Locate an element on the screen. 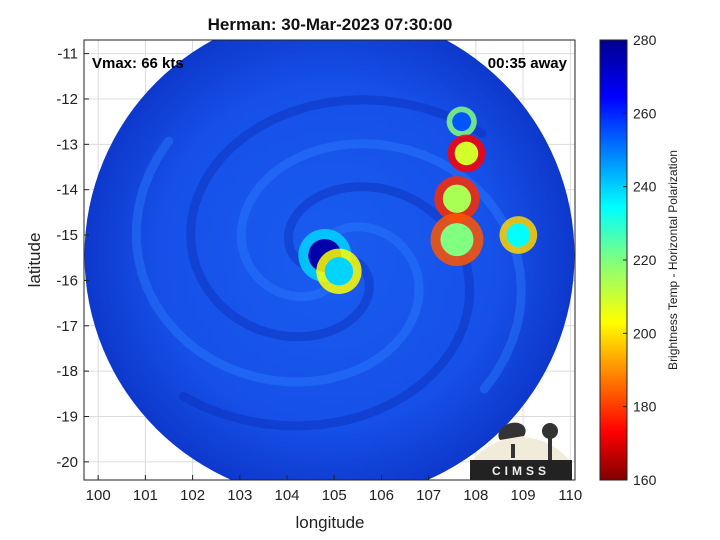 This screenshot has width=720, height=540. cimss-logo: CIMSS is located at coordinates (521, 451).